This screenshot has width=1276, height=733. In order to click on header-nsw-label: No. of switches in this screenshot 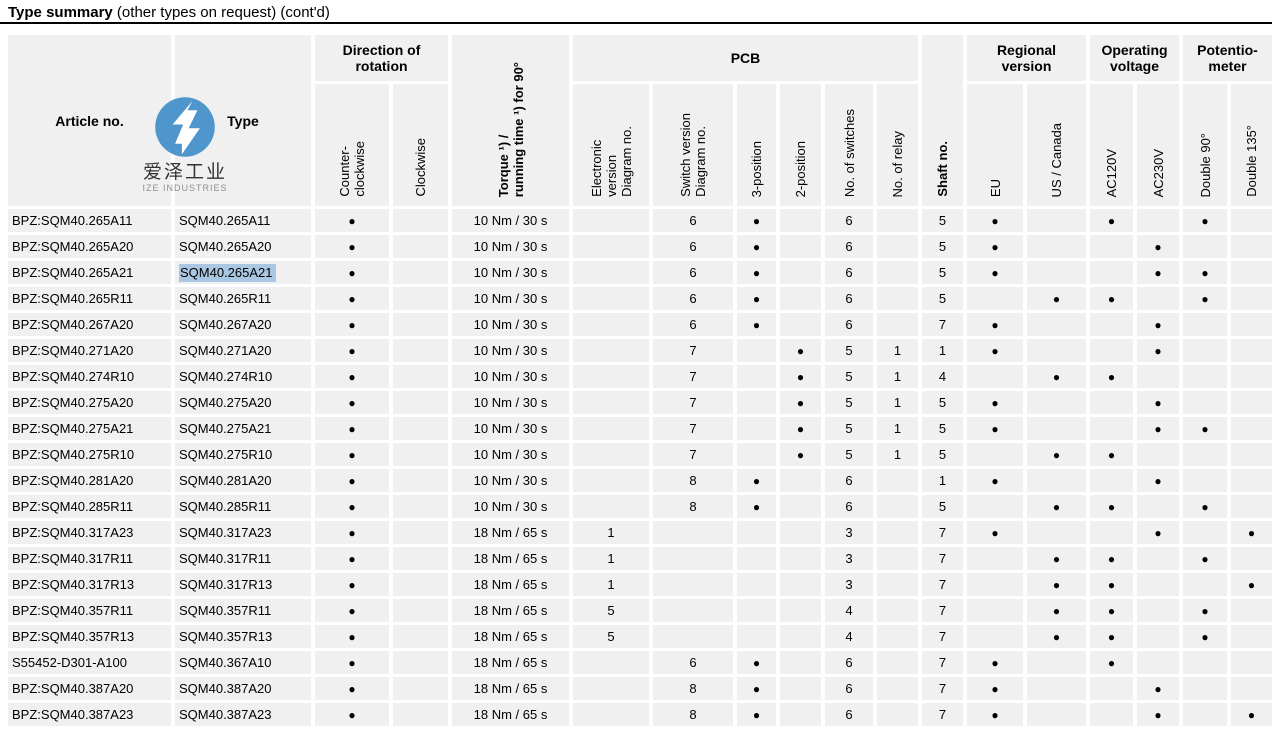, I will do `click(849, 152)`.